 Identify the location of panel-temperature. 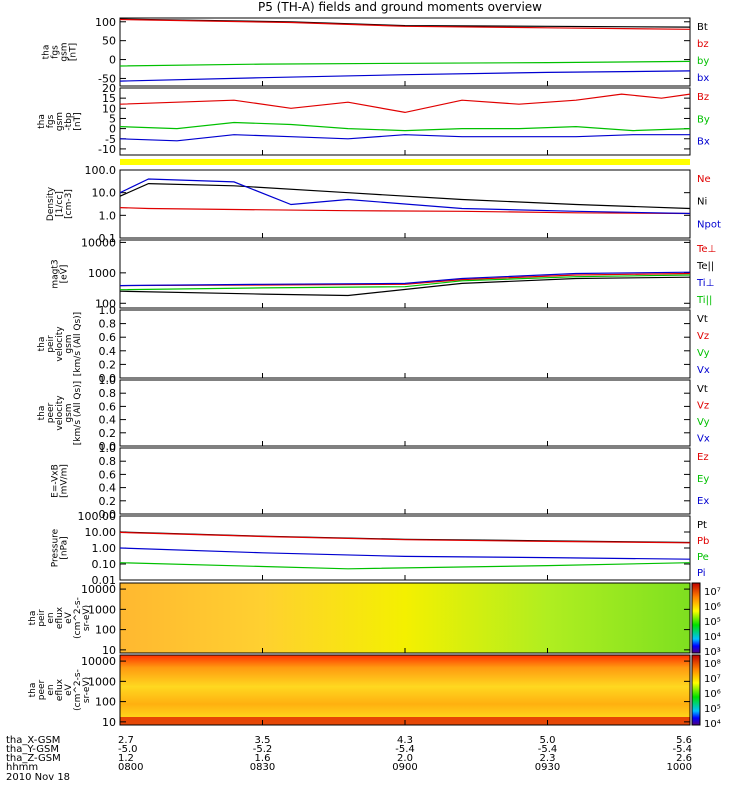
(405, 274).